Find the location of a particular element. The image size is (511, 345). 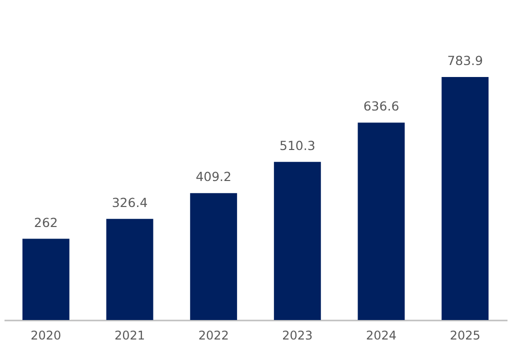

data-label: 409.2 is located at coordinates (214, 176).